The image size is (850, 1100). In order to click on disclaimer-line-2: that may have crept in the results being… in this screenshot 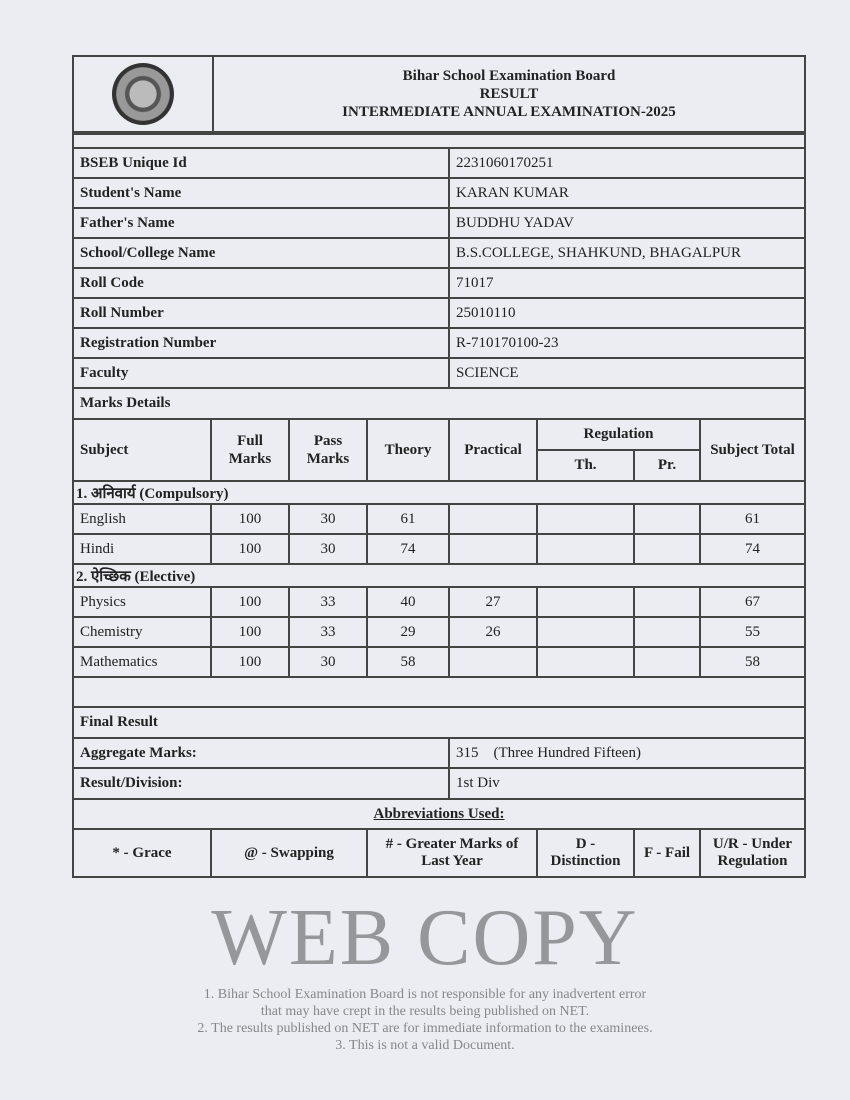, I will do `click(425, 1011)`.